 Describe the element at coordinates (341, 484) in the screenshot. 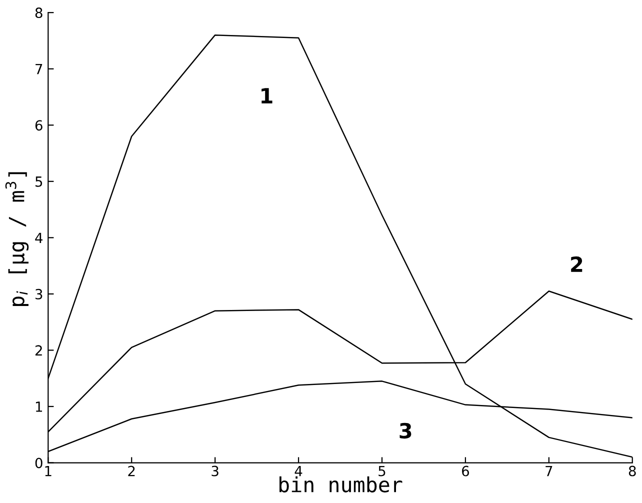

I see `x-axis-title: bin number` at that location.